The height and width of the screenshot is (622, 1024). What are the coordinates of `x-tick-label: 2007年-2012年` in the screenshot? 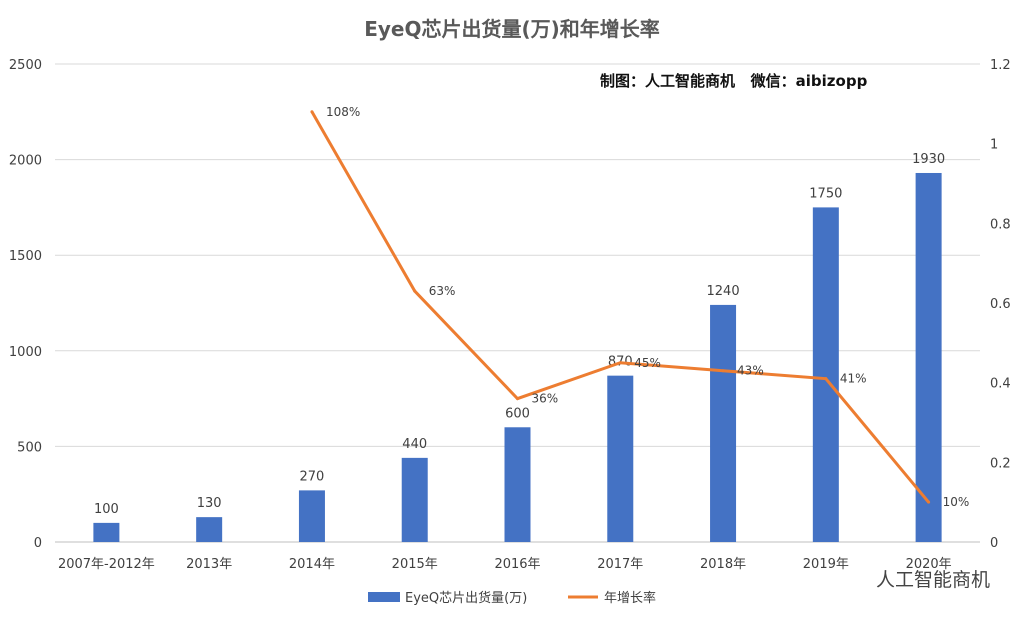 It's located at (106, 564).